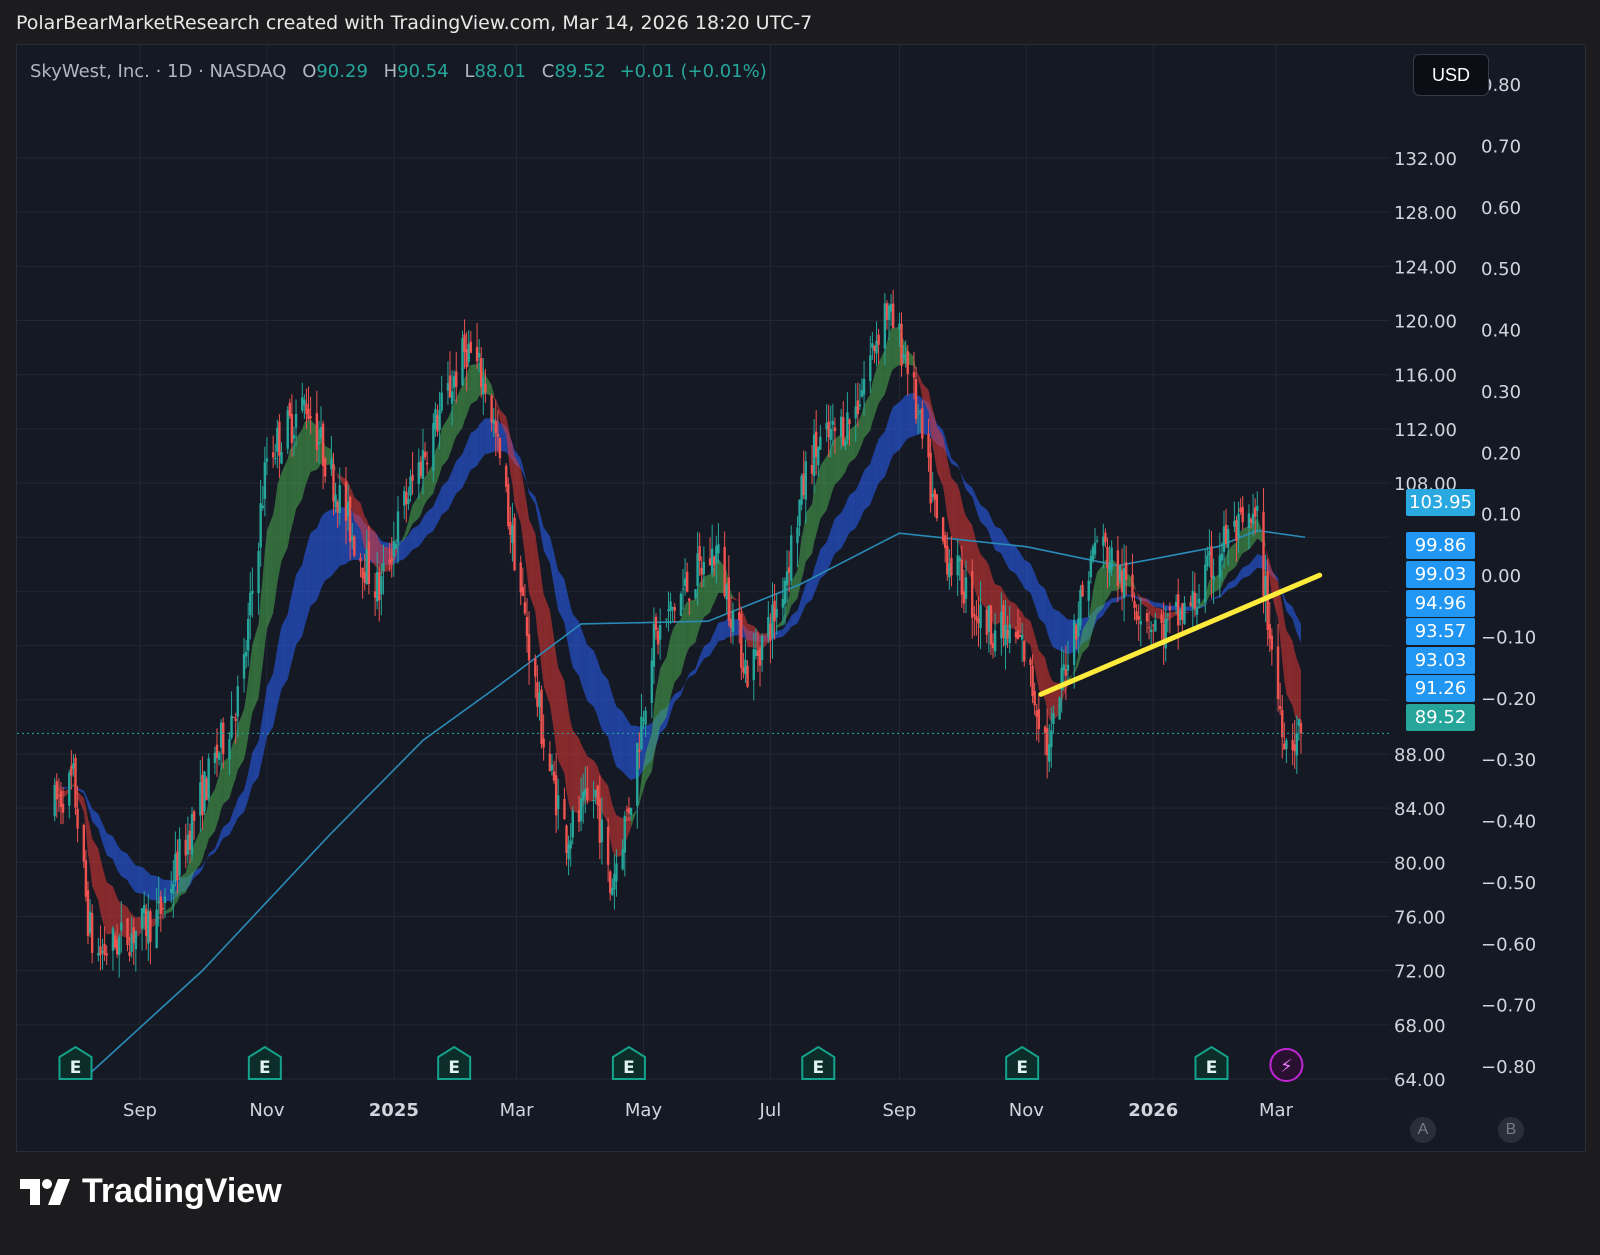  Describe the element at coordinates (681, 1063) in the screenshot. I see `event-markers: E E E E E E E ⚡` at that location.